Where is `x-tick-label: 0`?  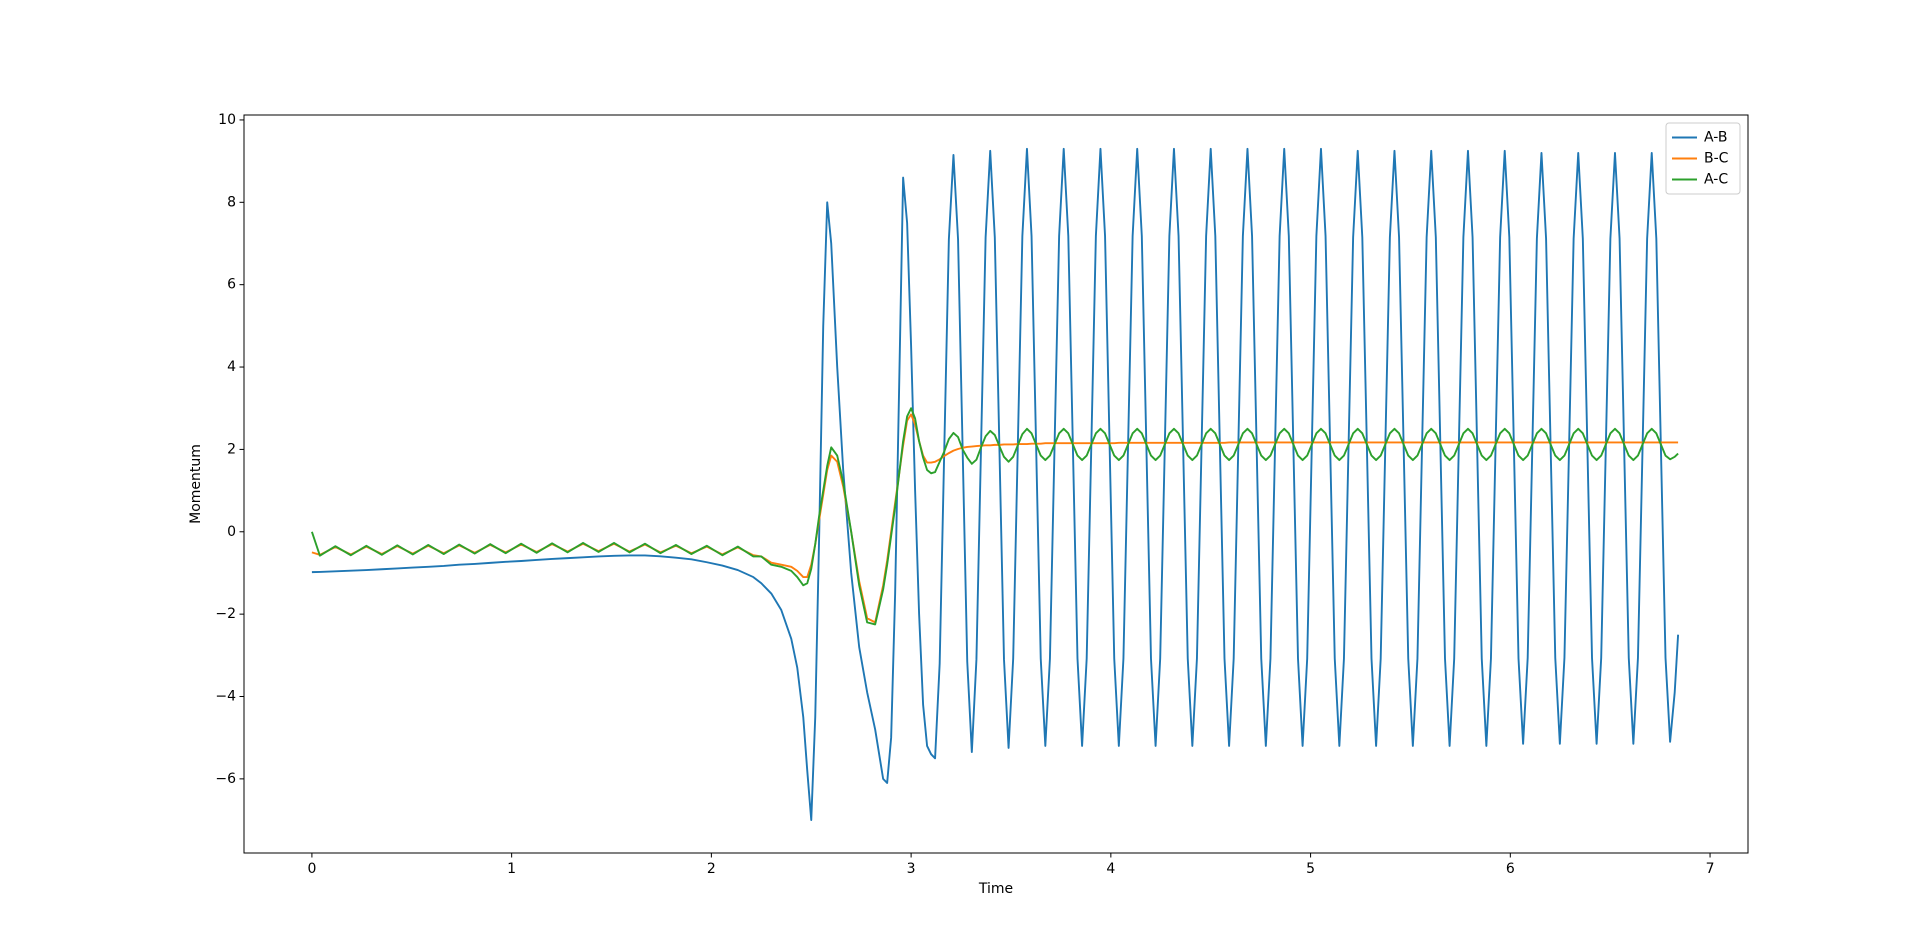
x-tick-label: 0 is located at coordinates (311, 869).